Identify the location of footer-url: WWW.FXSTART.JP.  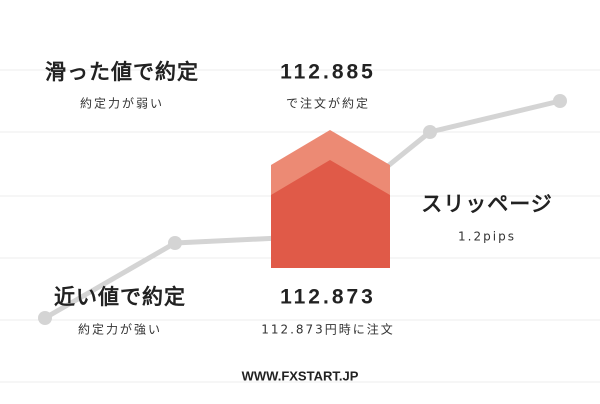
(300, 375).